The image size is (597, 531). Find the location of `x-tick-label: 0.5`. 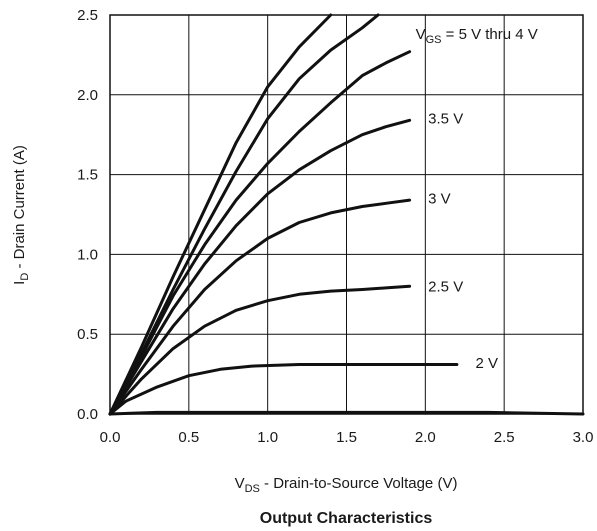

x-tick-label: 0.5 is located at coordinates (188, 437).